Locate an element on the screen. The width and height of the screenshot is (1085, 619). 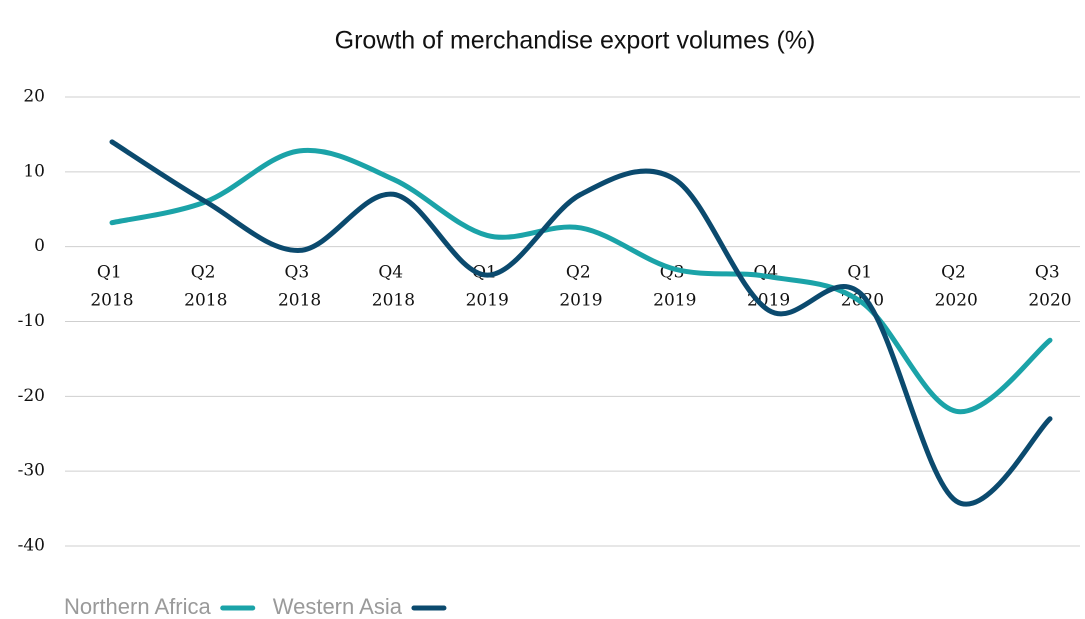
x-tick-label: Q4 2018 is located at coordinates (393, 286).